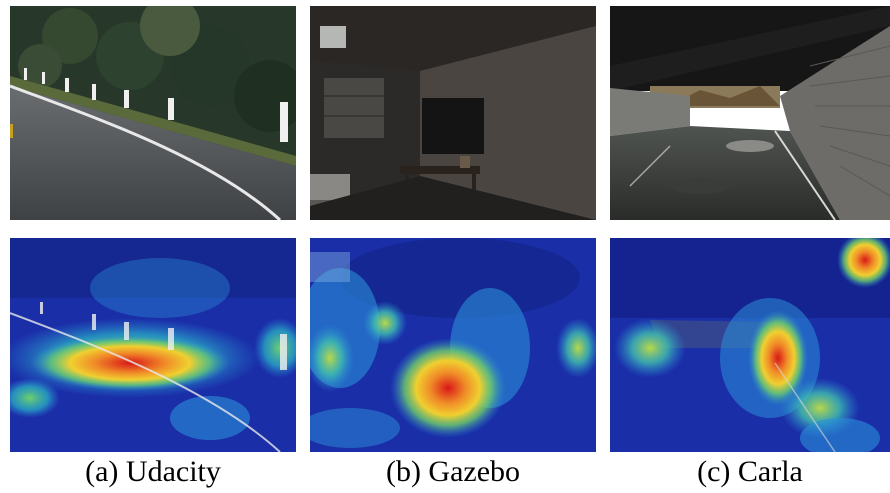  Describe the element at coordinates (153, 471) in the screenshot. I see `udacity-caption: (a) Udacity` at that location.